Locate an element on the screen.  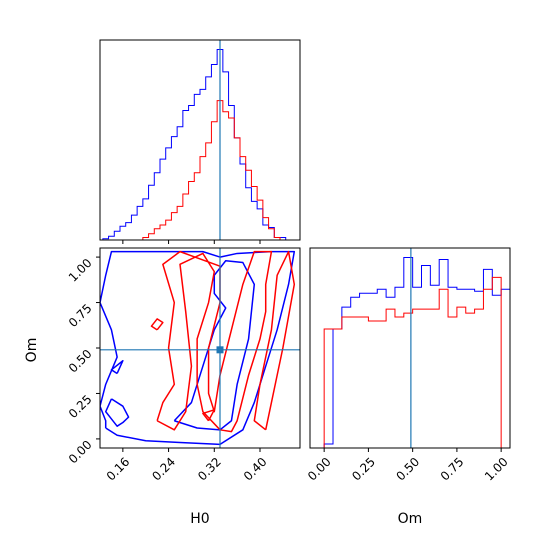
h0-histogram-frame is located at coordinates (200, 140).